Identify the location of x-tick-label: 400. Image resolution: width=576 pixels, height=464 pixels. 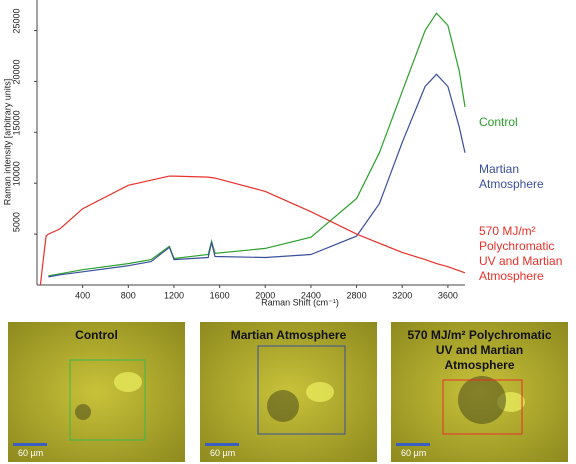
(82, 295).